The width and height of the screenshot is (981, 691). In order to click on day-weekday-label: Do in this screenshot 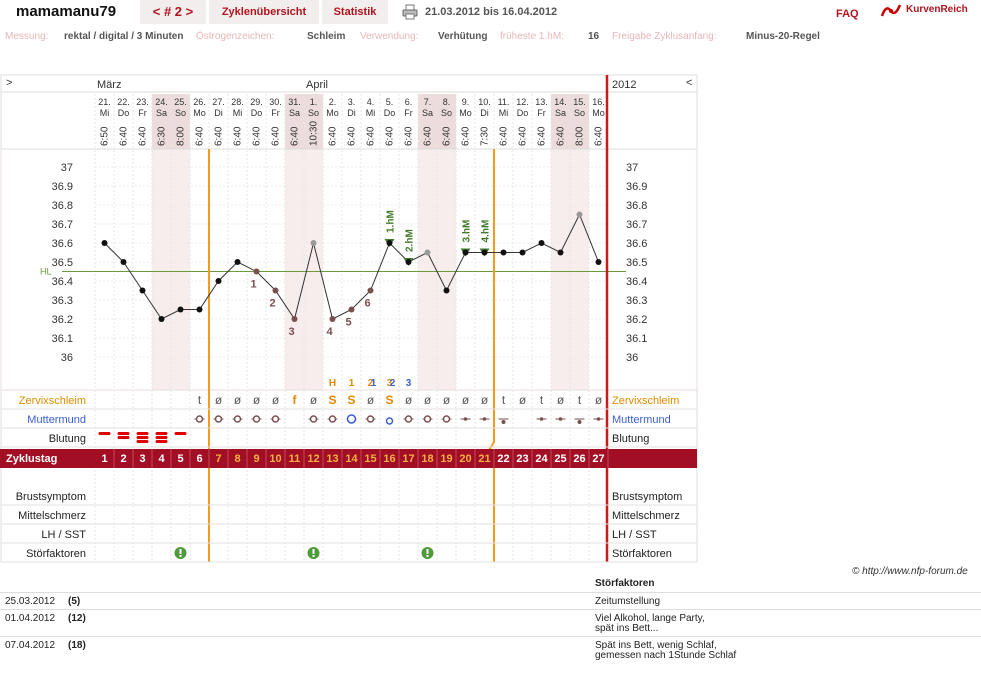, I will do `click(124, 113)`.